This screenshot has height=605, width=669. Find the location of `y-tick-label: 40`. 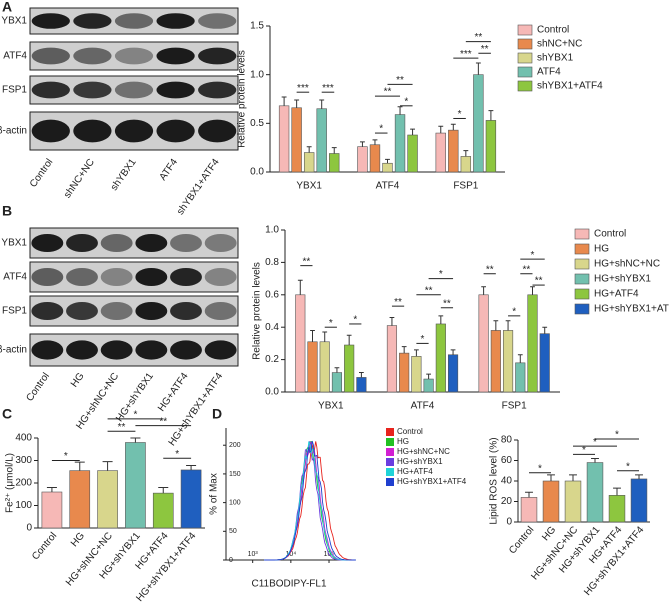

y-tick-label: 40 is located at coordinates (507, 481).